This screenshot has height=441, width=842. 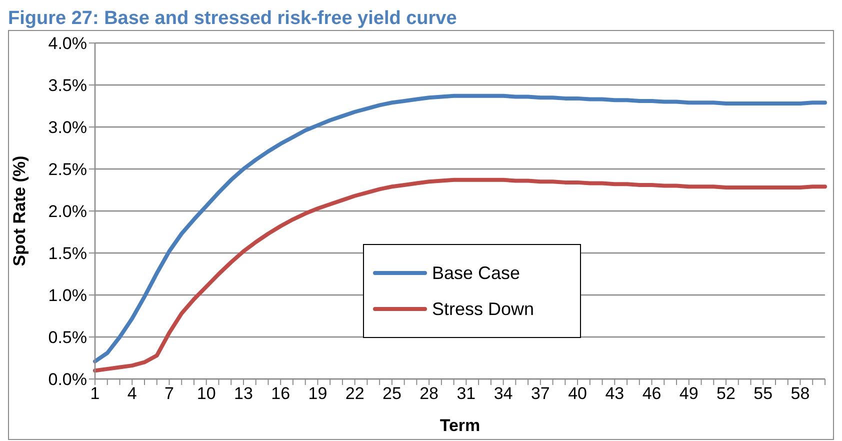 What do you see at coordinates (540, 394) in the screenshot?
I see `x-tick-label: 37` at bounding box center [540, 394].